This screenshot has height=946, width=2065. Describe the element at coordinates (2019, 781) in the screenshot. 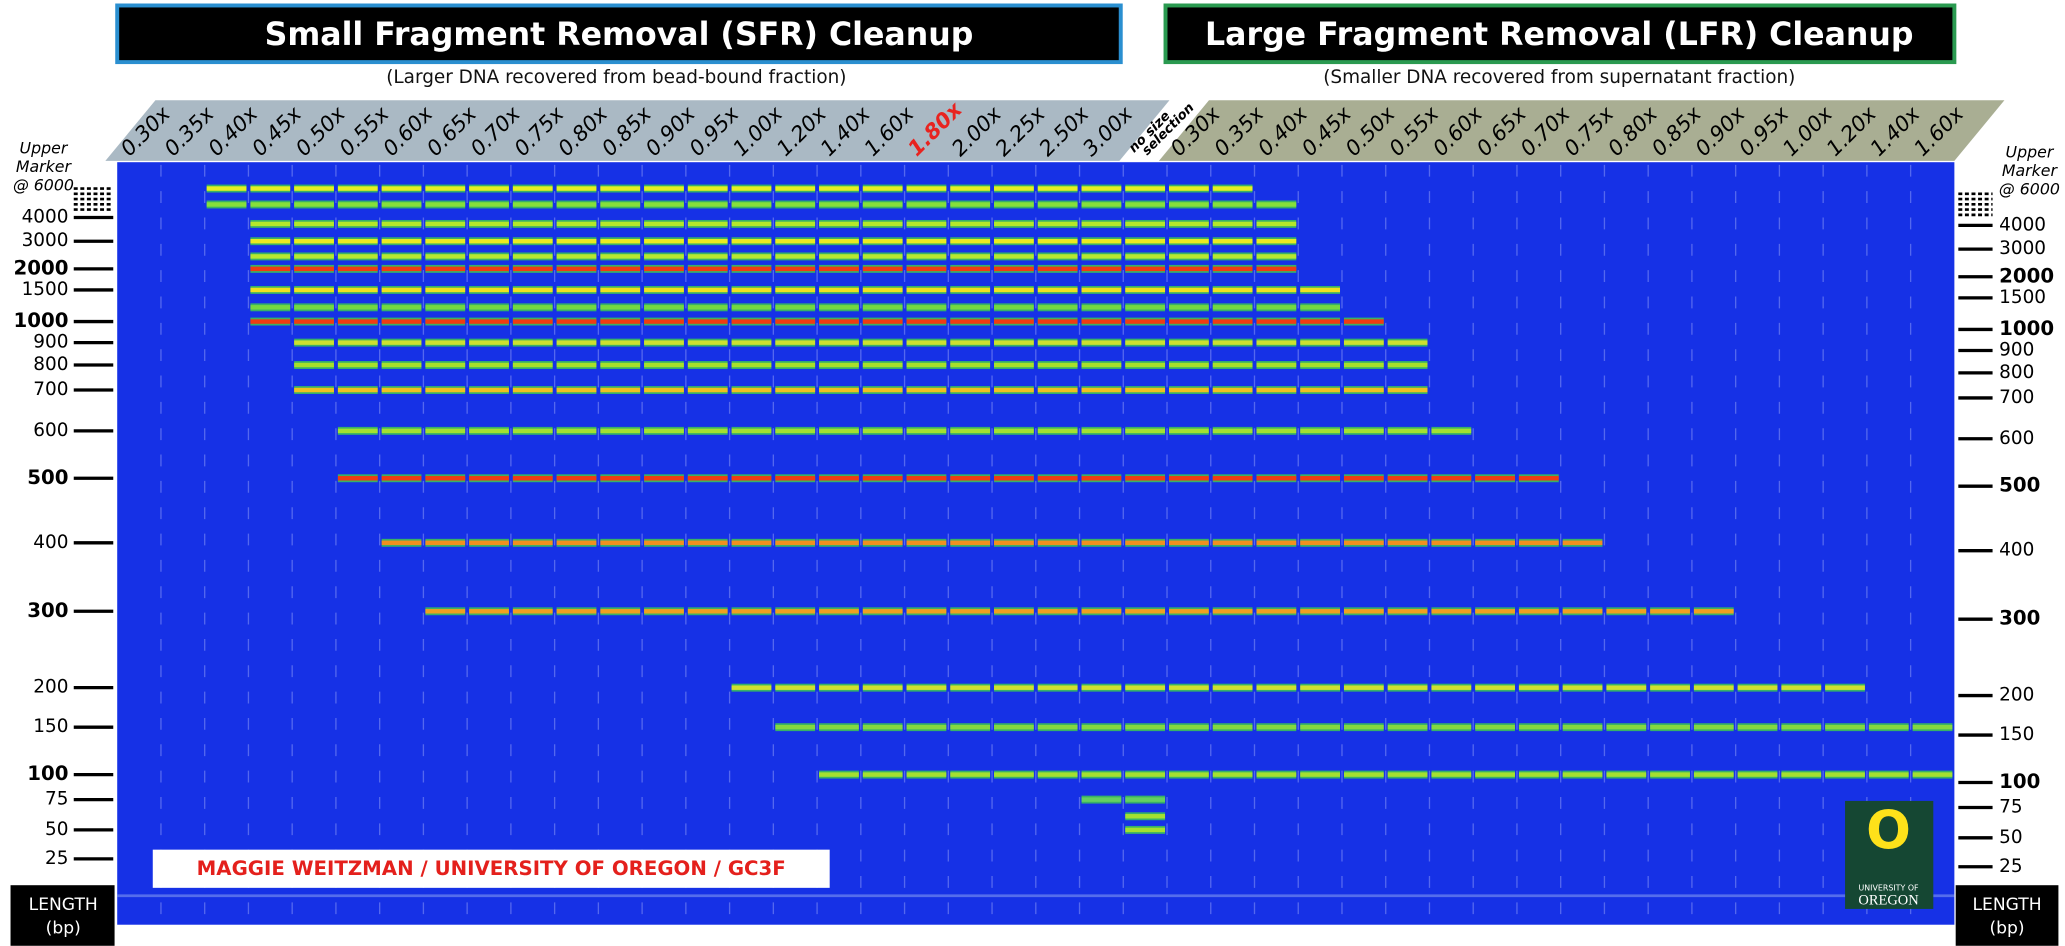

I see `marker-label: 100` at that location.